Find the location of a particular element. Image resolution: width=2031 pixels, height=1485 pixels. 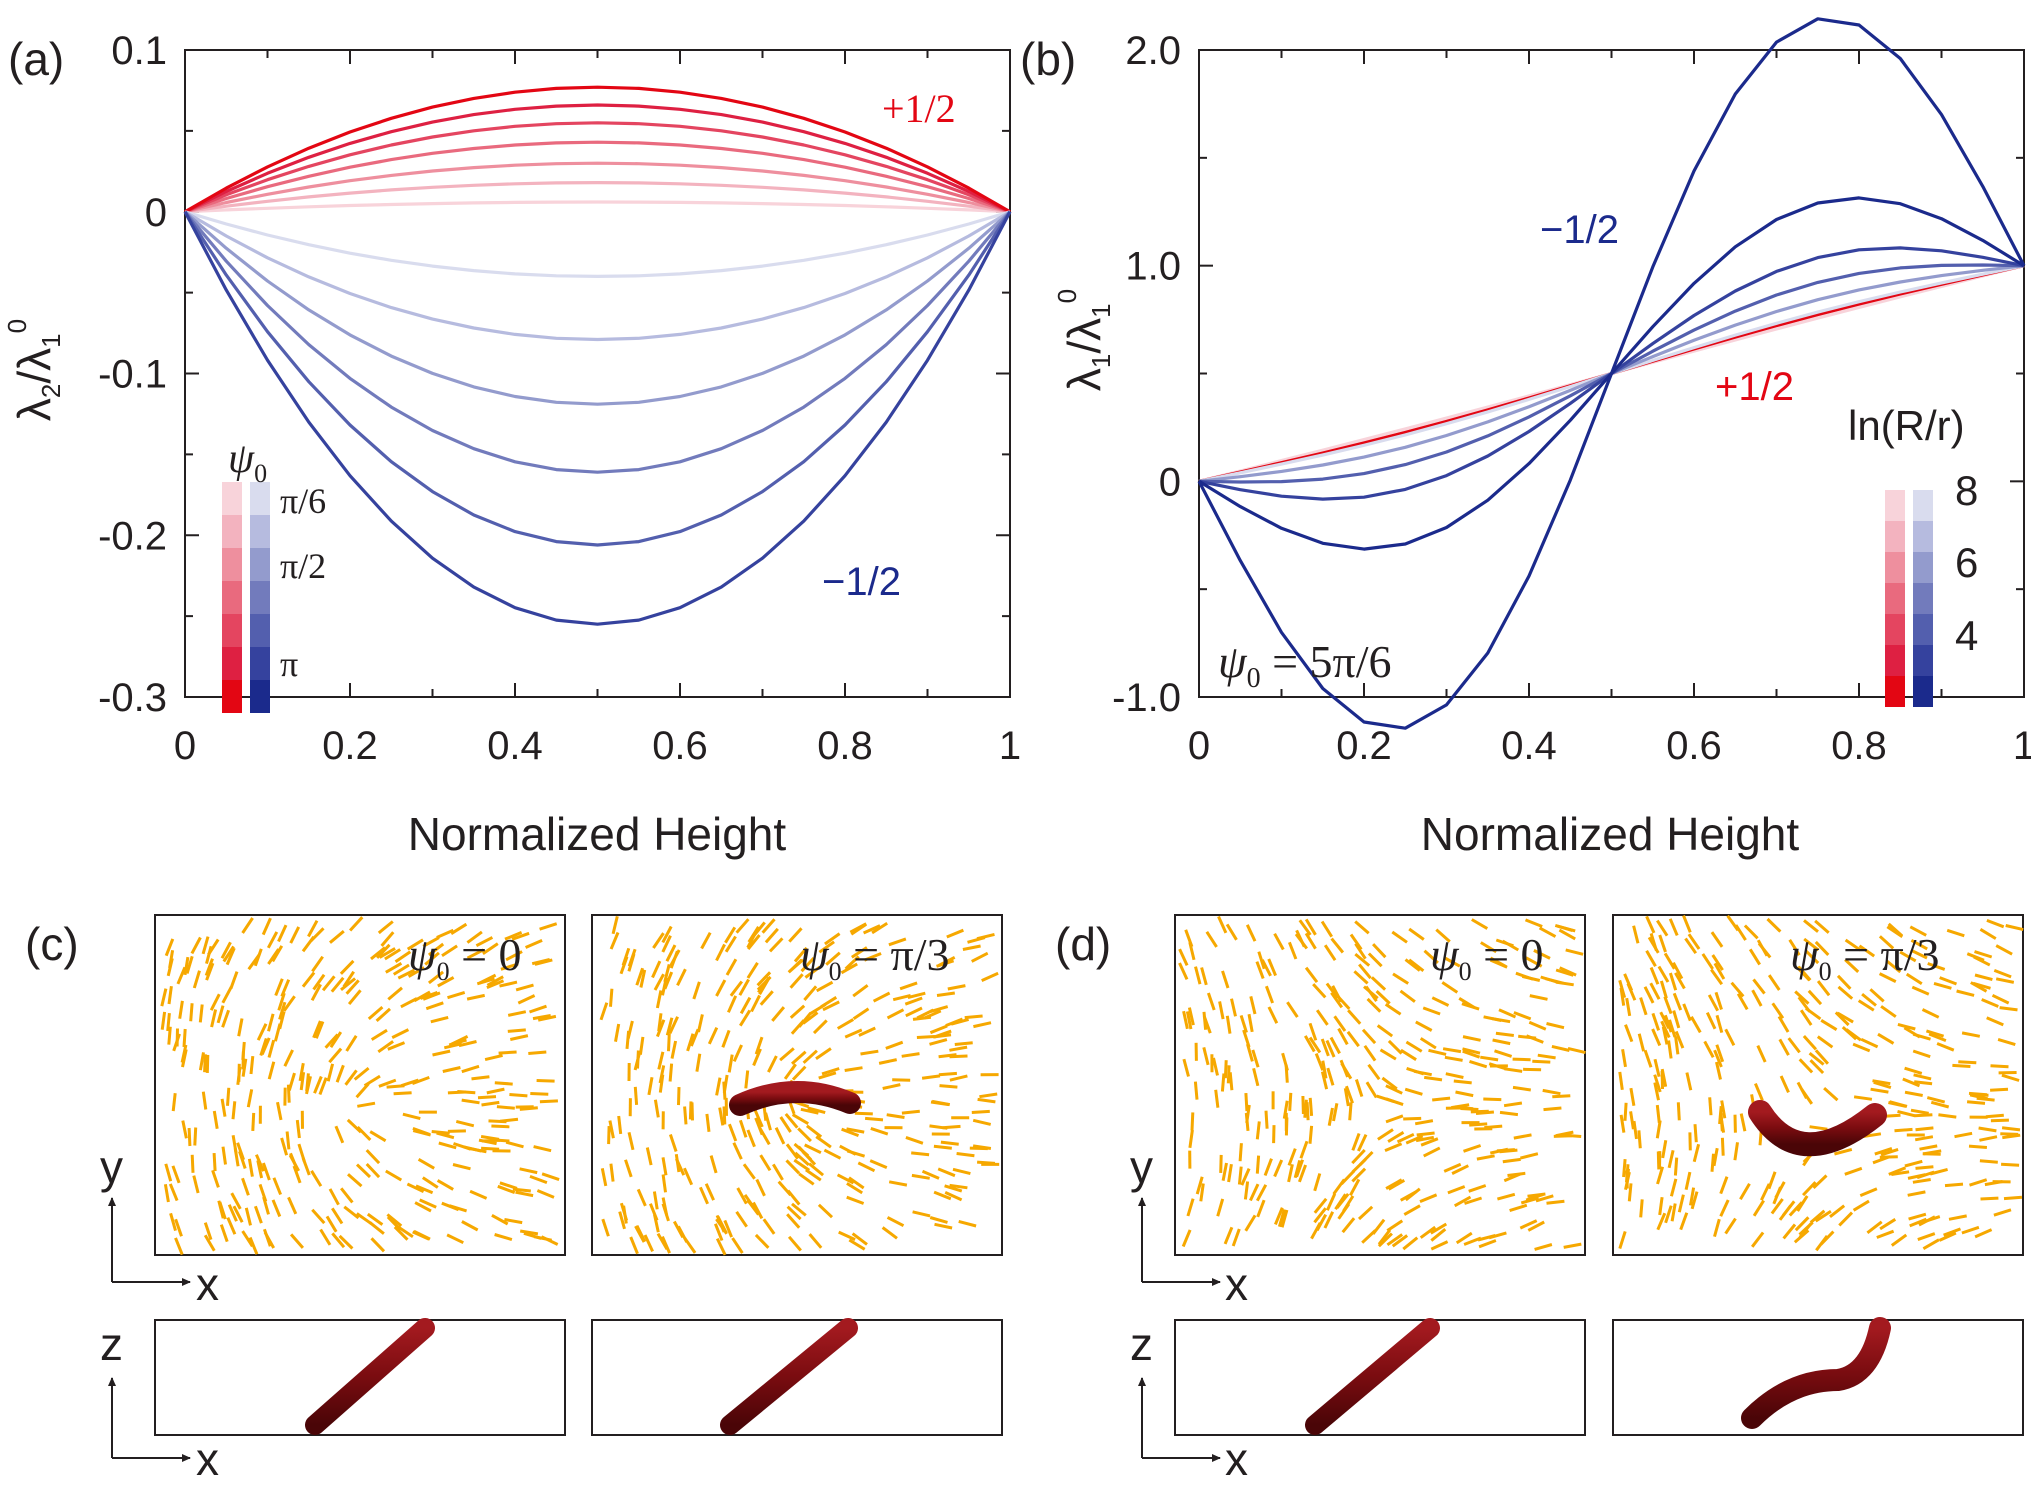

b-xtick-label: 0.4 is located at coordinates (1529, 746).